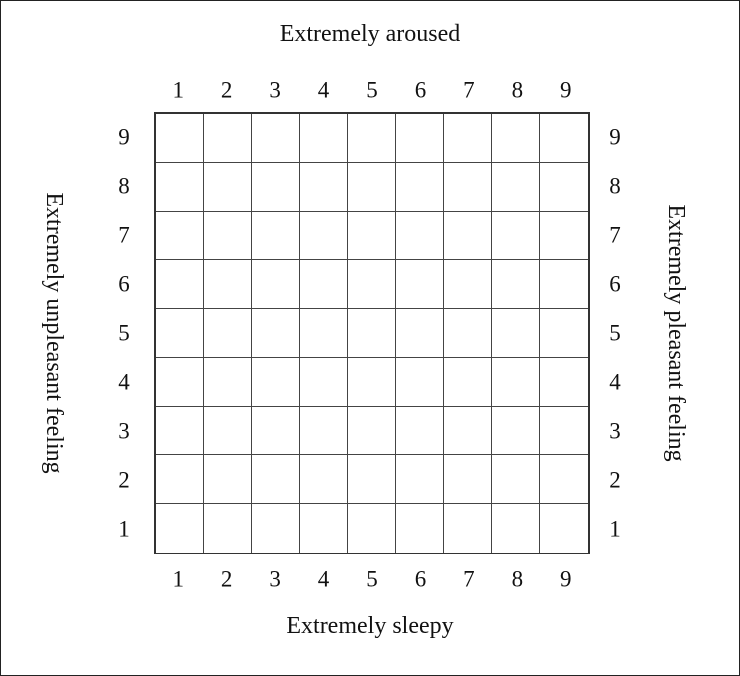 Image resolution: width=740 pixels, height=676 pixels. What do you see at coordinates (226, 579) in the screenshot?
I see `column-number-bottom: 2` at bounding box center [226, 579].